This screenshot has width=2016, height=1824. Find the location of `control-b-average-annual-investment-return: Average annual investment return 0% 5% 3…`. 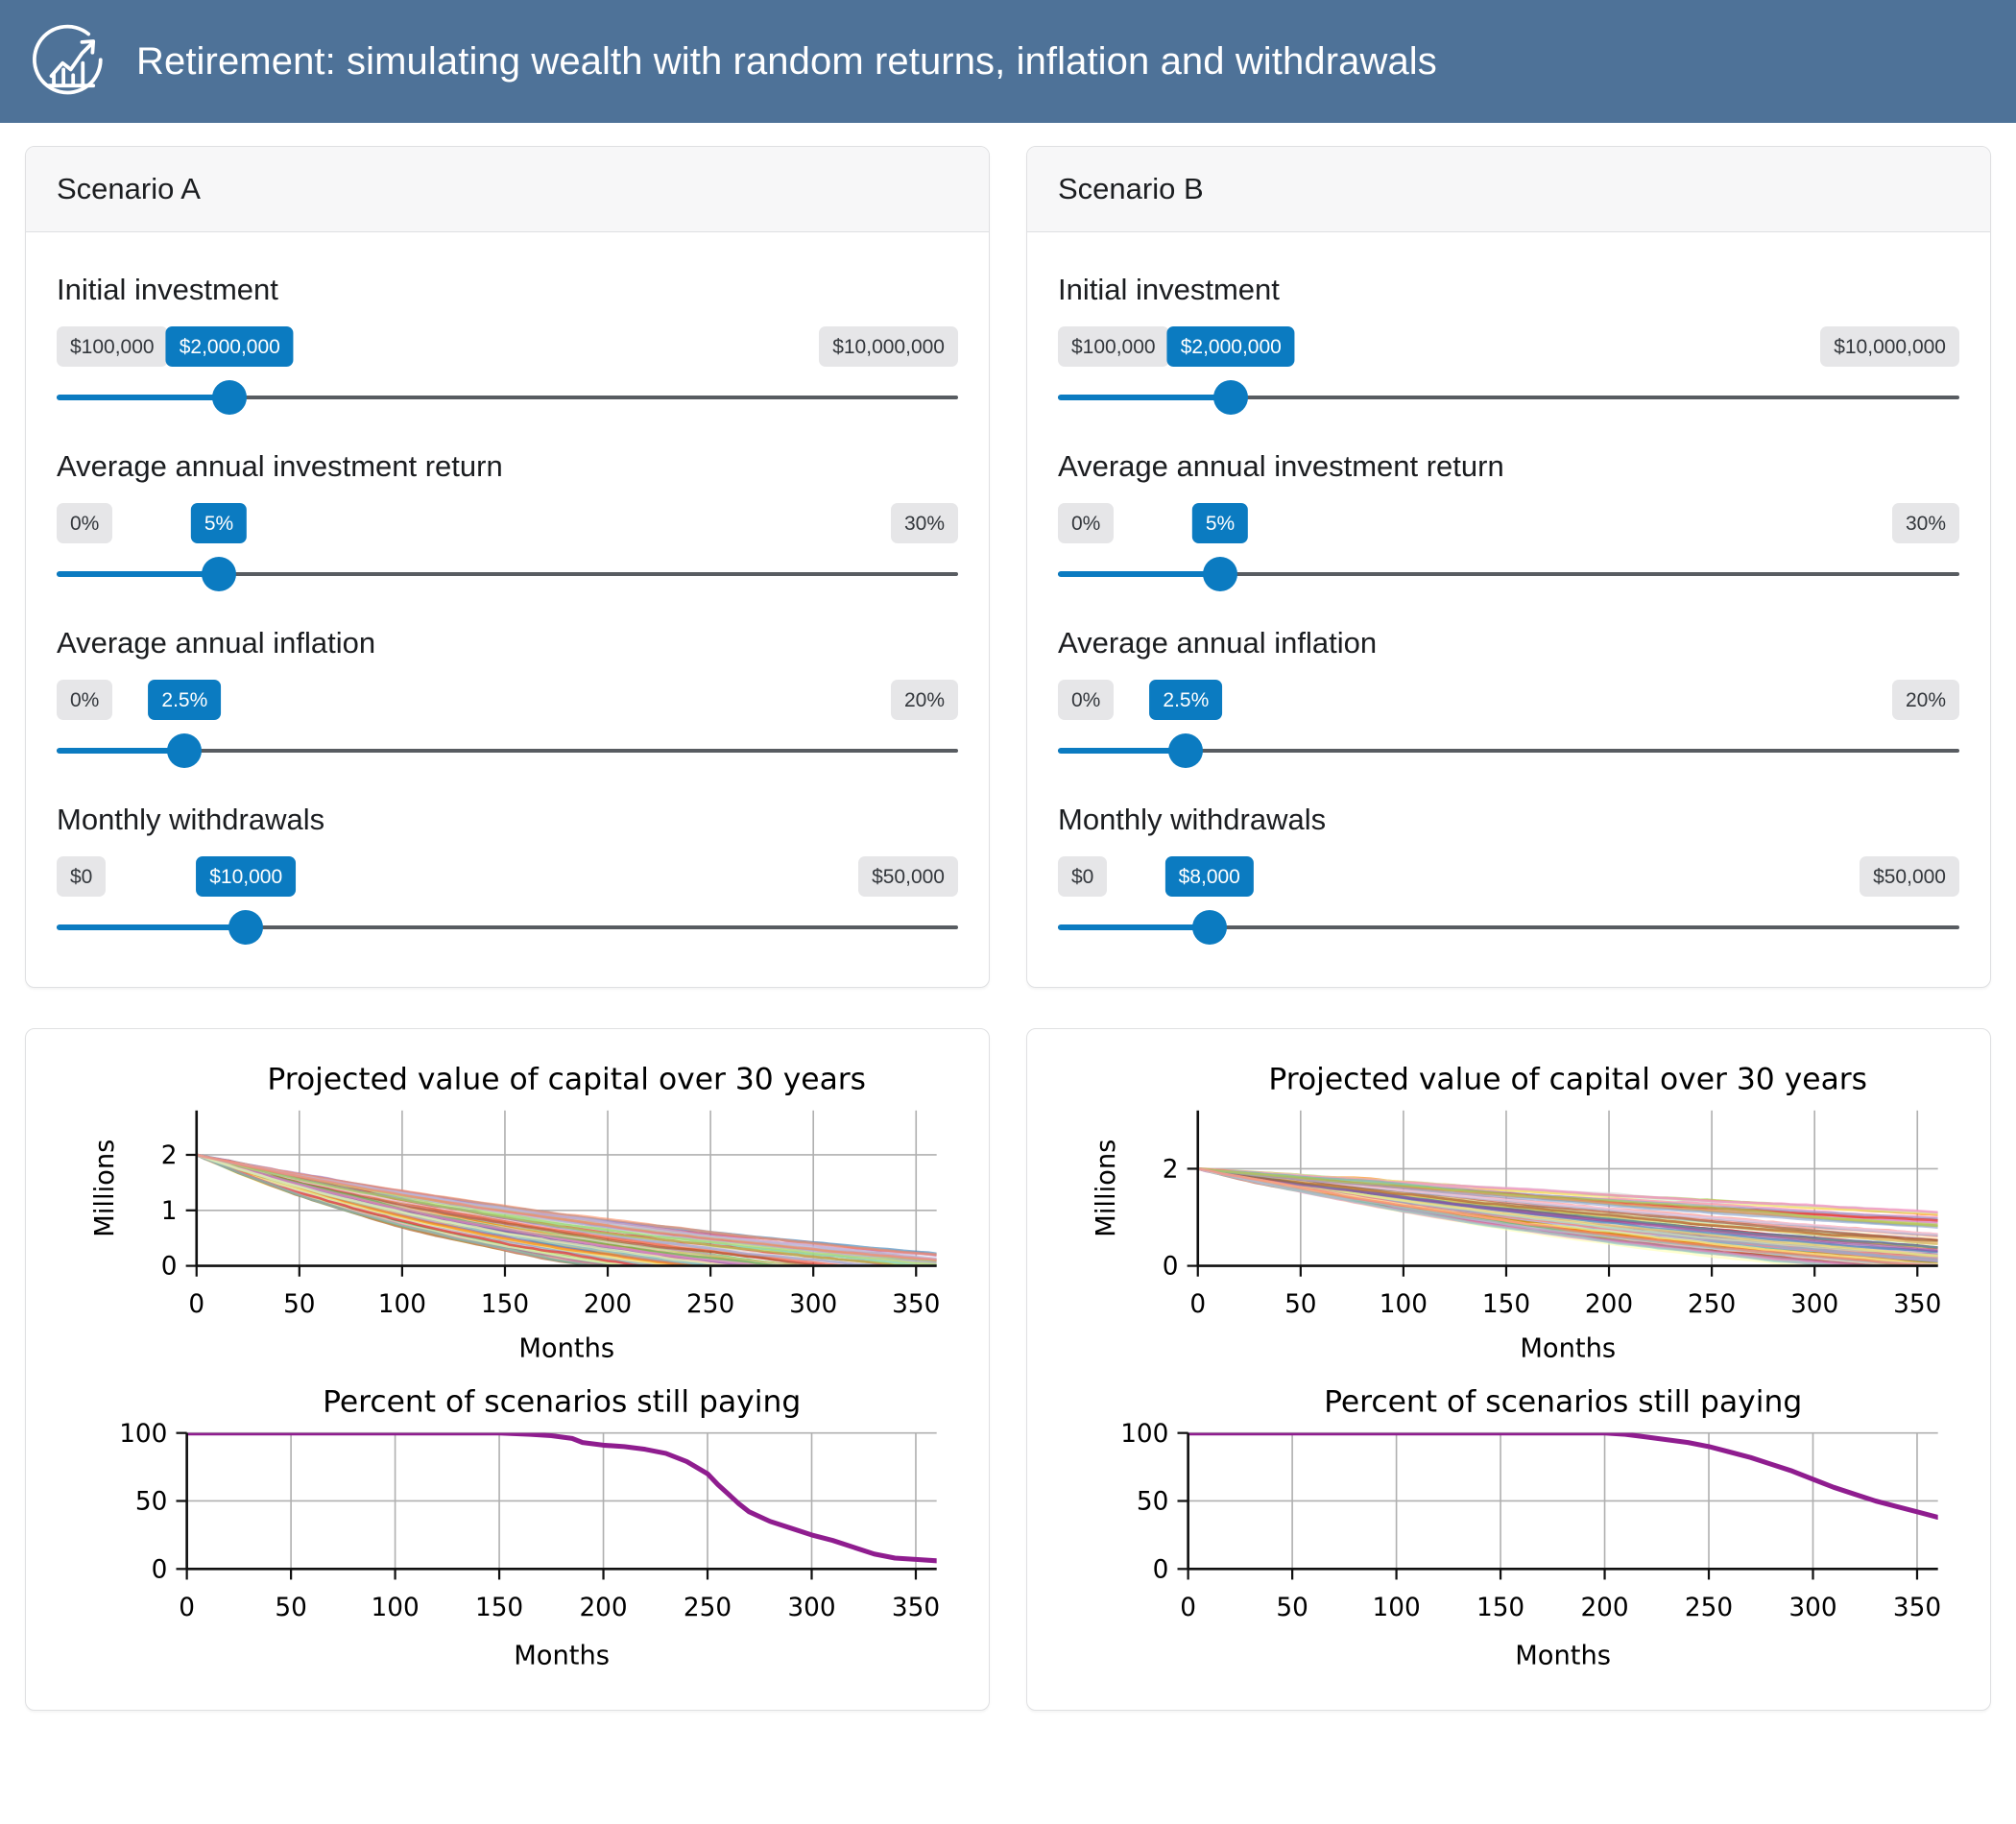

control-b-average-annual-investment-return: Average annual investment return 0% 5% 3… is located at coordinates (1508, 514).